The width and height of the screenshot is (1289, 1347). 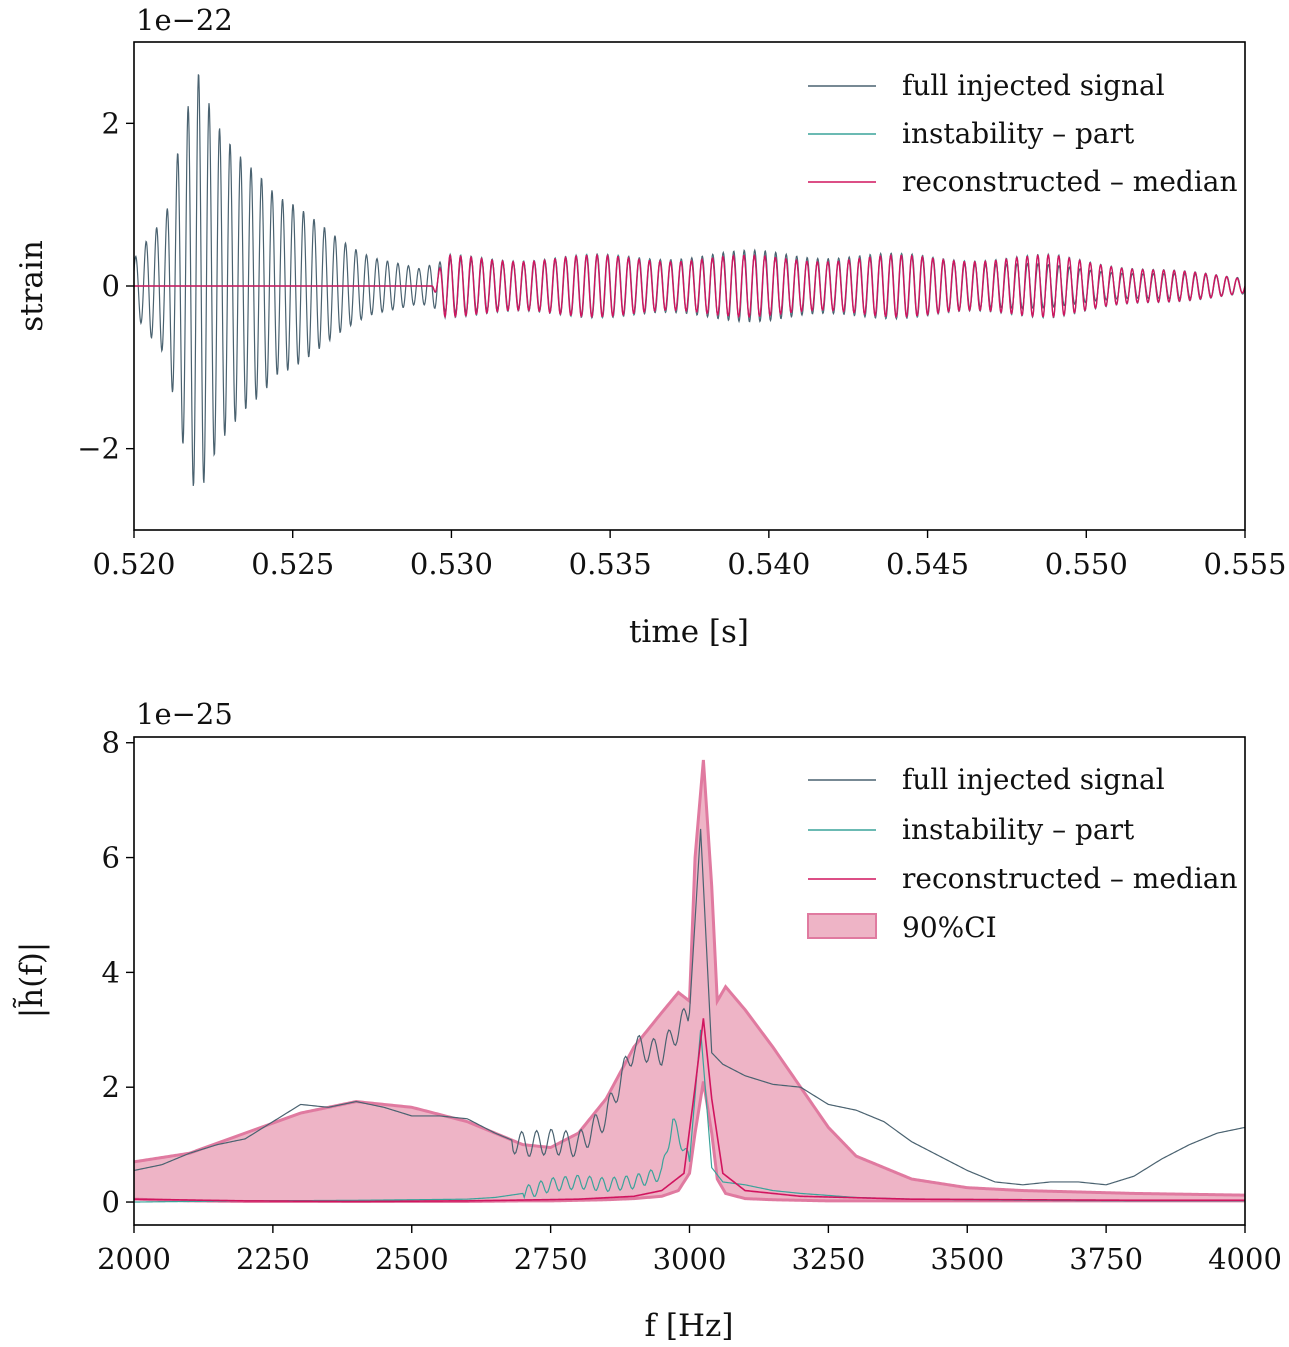 What do you see at coordinates (1070, 878) in the screenshot?
I see `spectrum-legend-label-reconstructed: reconstructed – median` at bounding box center [1070, 878].